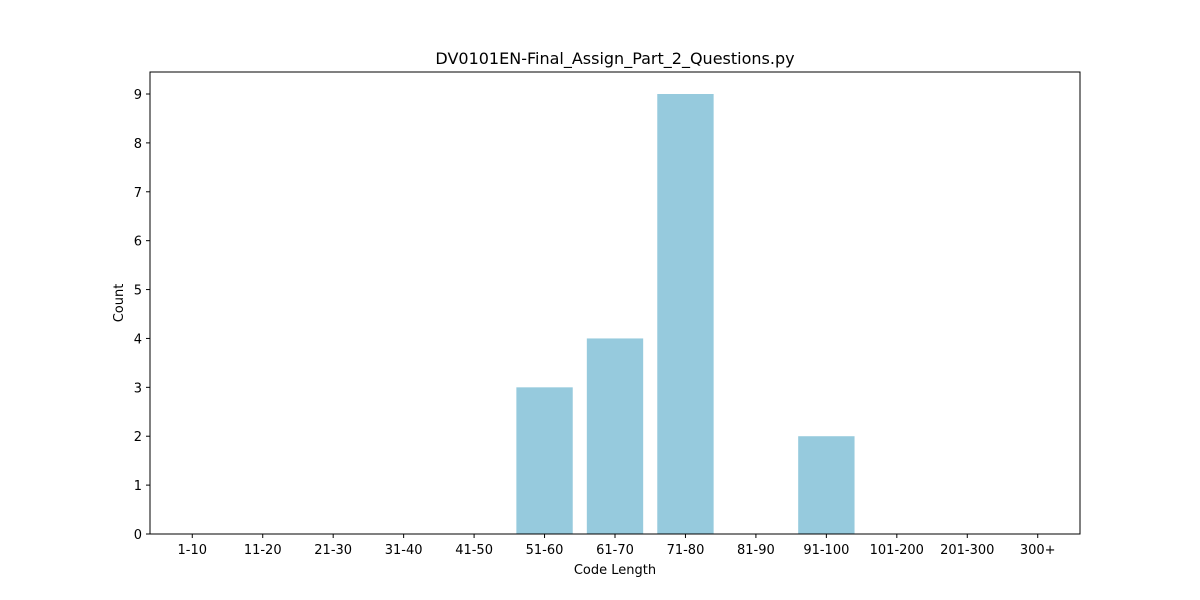 The image size is (1200, 600). I want to click on x-tick-label: 81-90, so click(756, 550).